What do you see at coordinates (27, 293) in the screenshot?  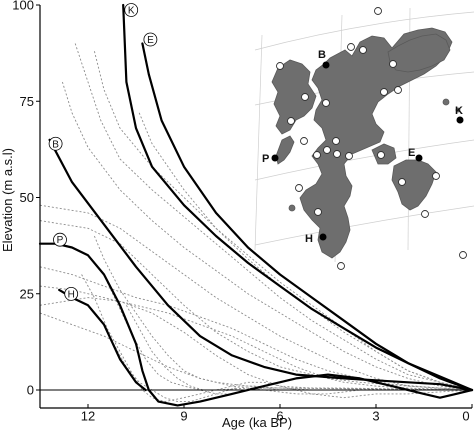 I see `y-tick-label-25: 25` at bounding box center [27, 293].